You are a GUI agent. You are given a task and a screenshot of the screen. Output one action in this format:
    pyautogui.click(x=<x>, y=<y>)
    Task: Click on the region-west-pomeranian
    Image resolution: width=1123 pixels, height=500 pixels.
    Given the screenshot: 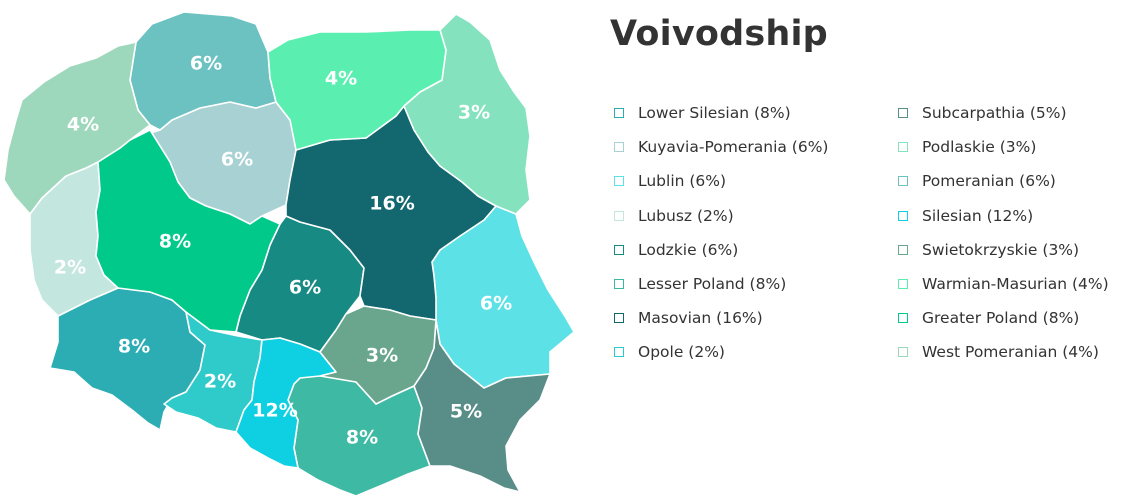 What is the action you would take?
    pyautogui.click(x=77, y=128)
    